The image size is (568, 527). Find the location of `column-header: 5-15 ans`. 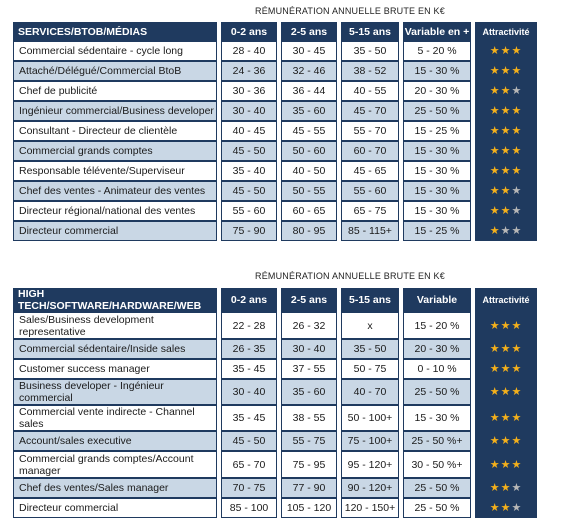

column-header: 5-15 ans is located at coordinates (370, 31).